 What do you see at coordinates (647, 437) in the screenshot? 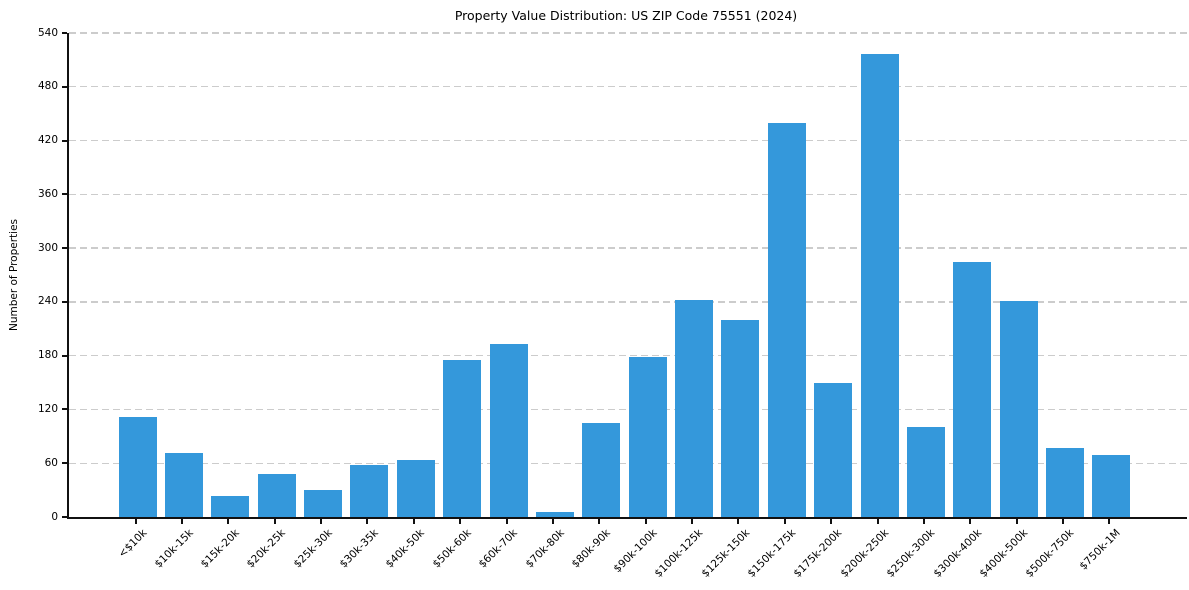
I see `bar-$90k-100k` at bounding box center [647, 437].